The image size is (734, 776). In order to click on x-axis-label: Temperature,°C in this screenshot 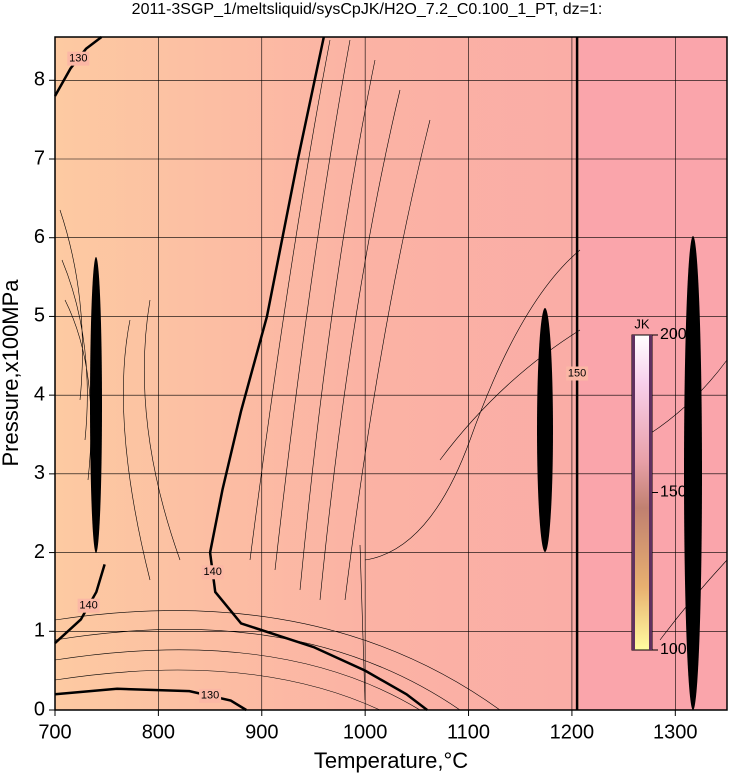, I will do `click(391, 760)`.